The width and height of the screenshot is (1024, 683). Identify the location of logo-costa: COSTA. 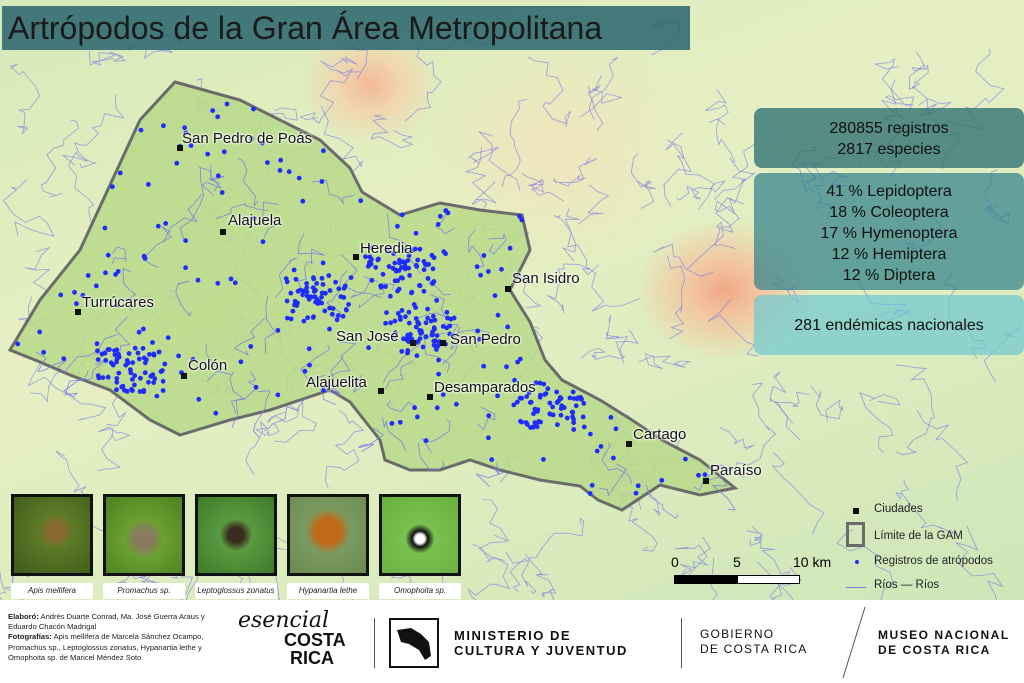
(315, 640).